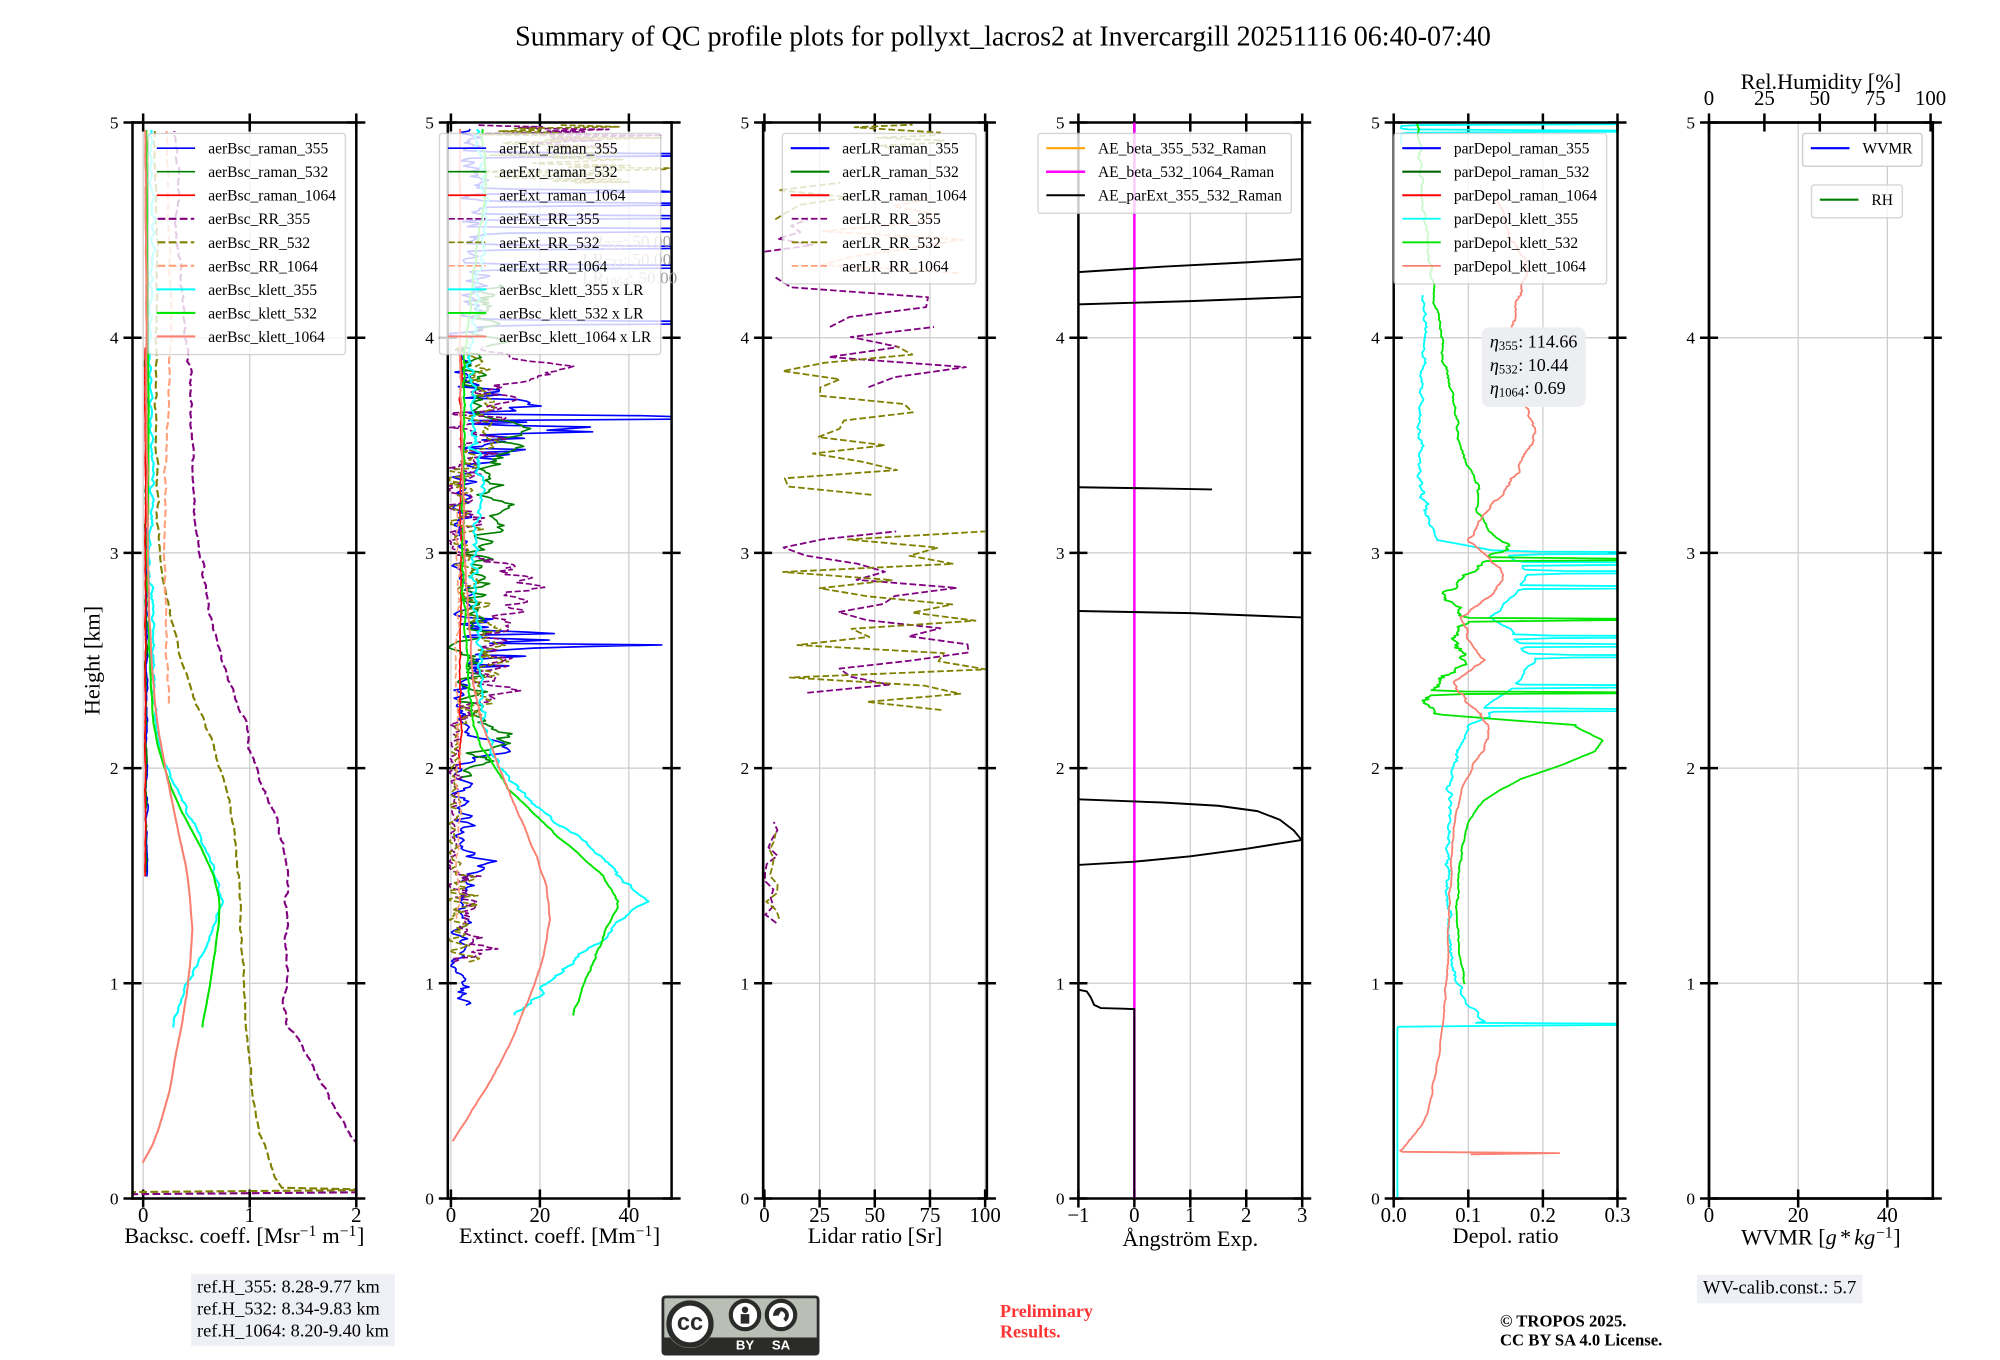 The image size is (2000, 1360). Describe the element at coordinates (1528, 387) in the screenshot. I see `svg-text:η 1 0 6: η 1 0 6 4 : 0 . 6 9` at that location.